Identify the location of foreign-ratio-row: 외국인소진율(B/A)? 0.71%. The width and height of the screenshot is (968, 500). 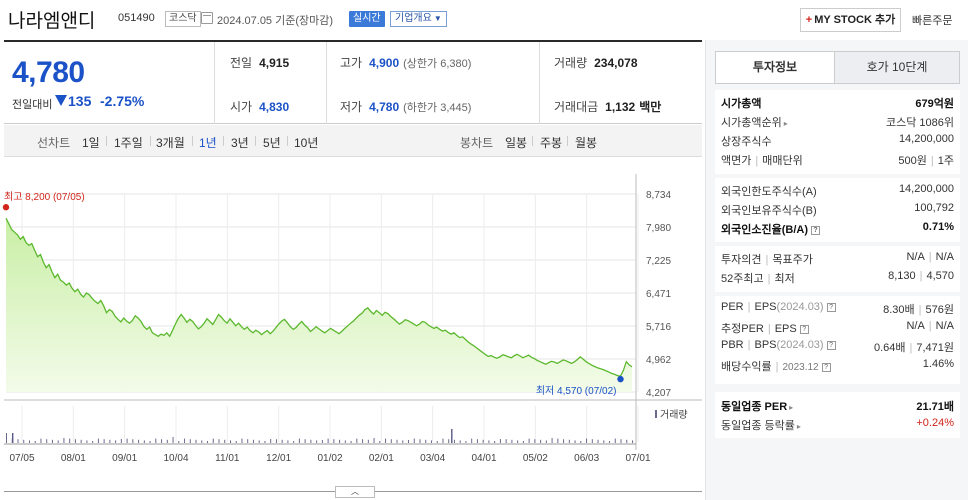
(837, 228).